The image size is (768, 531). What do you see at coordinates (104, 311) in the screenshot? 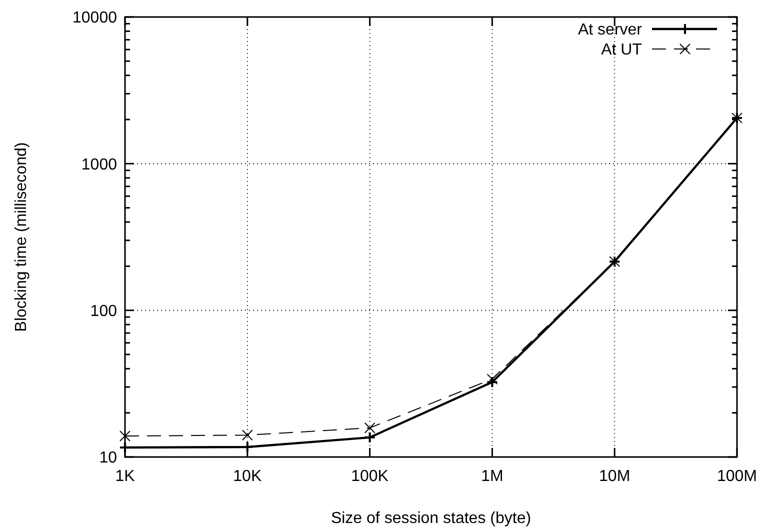
I see `y-tick-label: 100` at bounding box center [104, 311].